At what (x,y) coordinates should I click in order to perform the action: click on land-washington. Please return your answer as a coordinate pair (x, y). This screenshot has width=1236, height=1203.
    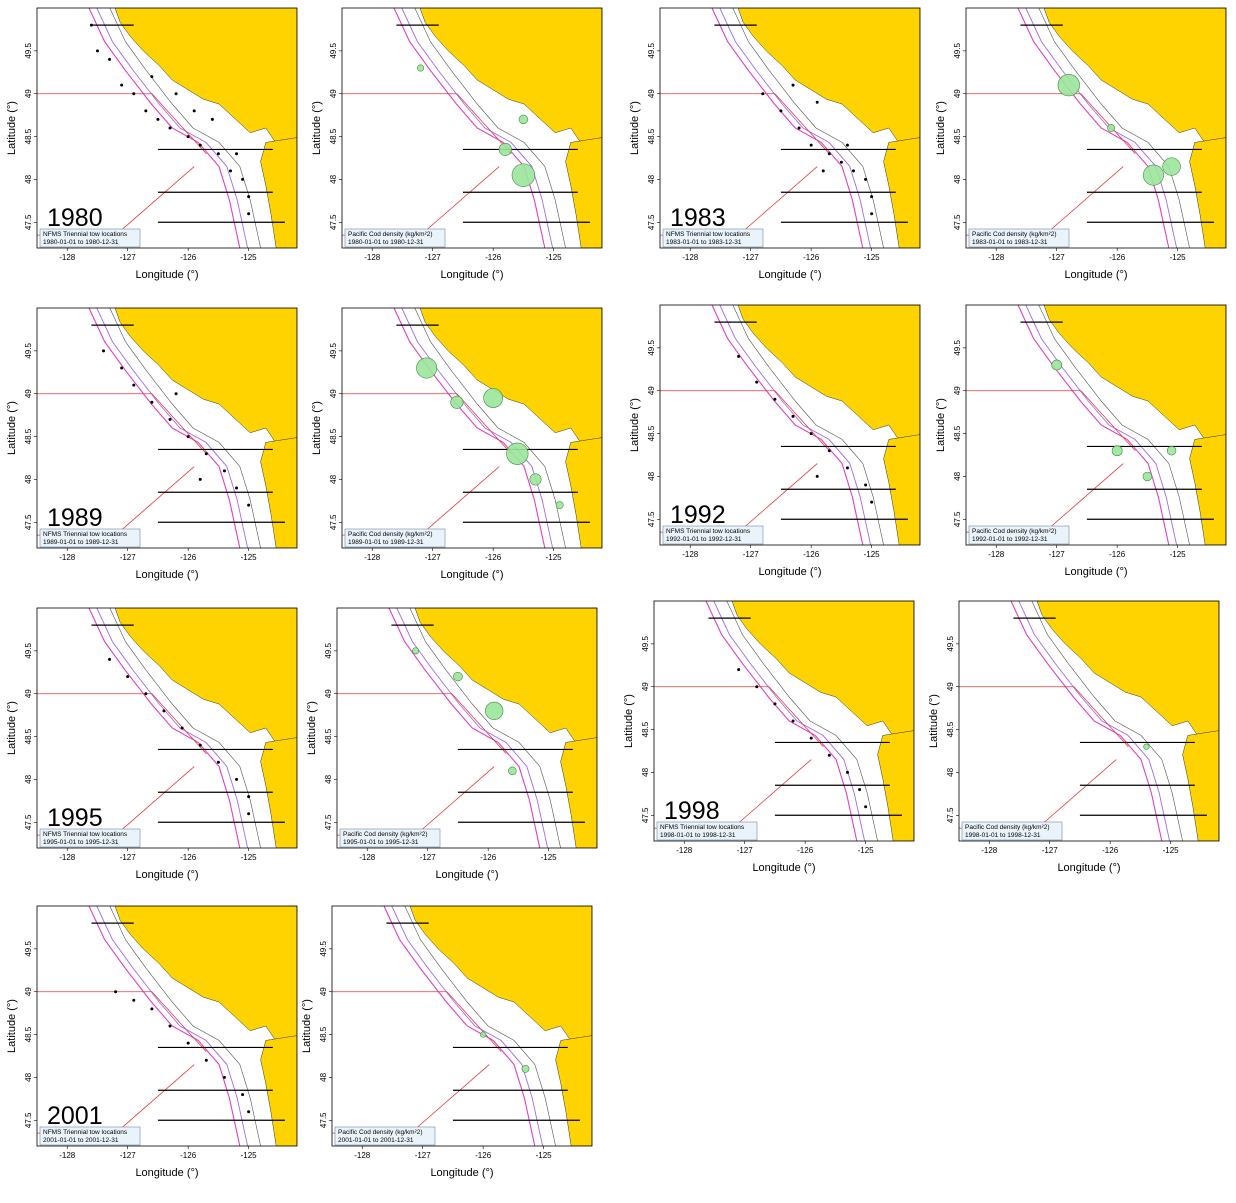
    Looking at the image, I should click on (278, 1090).